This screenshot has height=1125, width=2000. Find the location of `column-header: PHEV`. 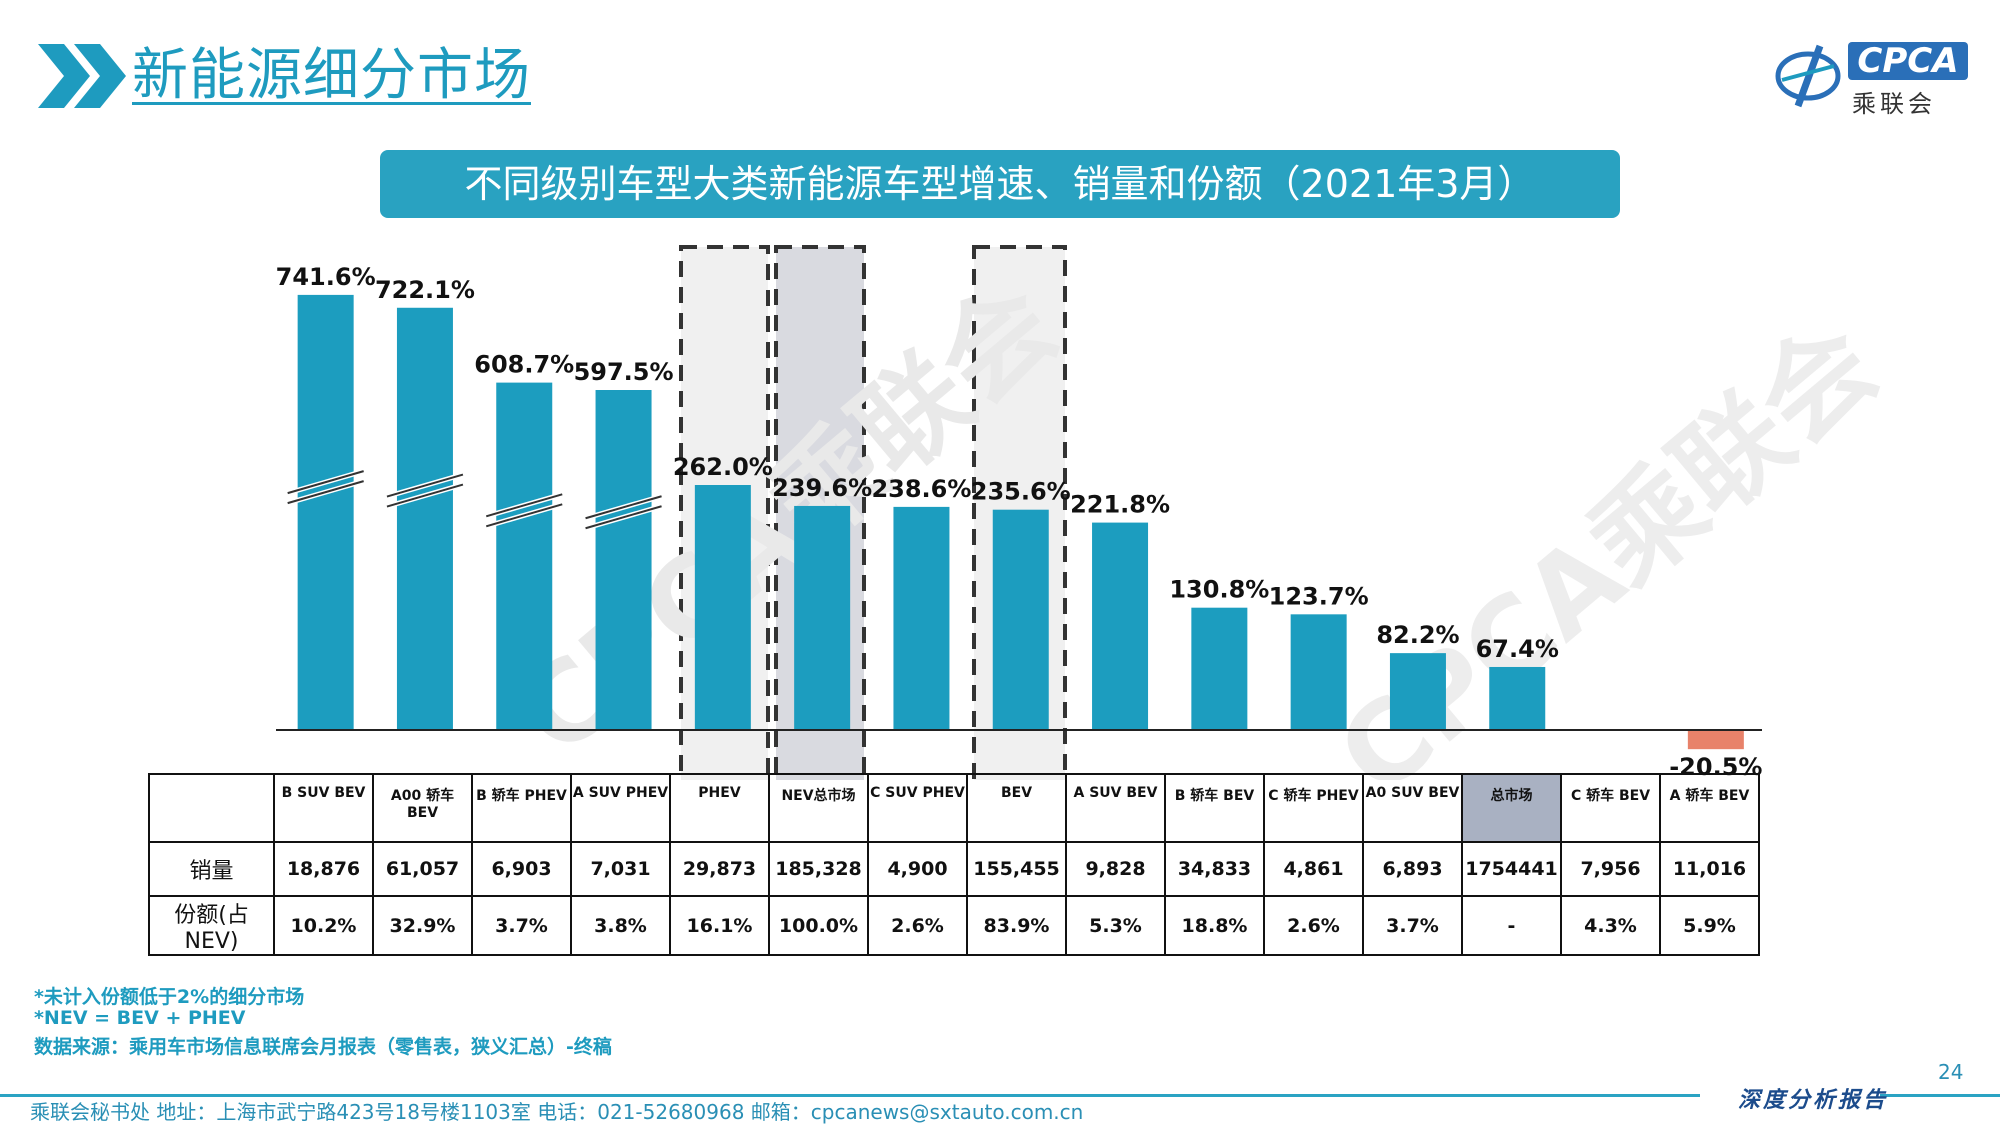

column-header: PHEV is located at coordinates (719, 808).